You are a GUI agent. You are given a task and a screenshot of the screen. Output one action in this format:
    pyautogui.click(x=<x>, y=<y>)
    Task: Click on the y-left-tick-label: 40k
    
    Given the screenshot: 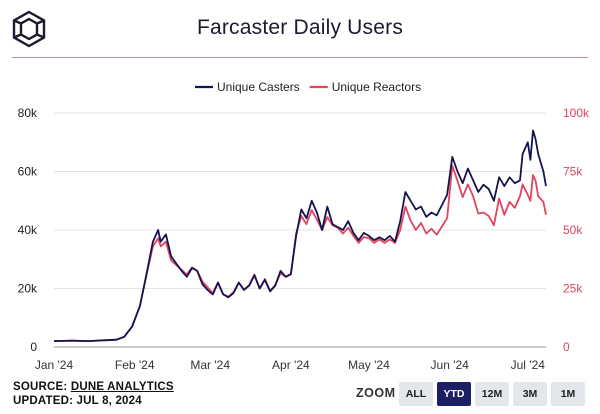 What is the action you would take?
    pyautogui.click(x=28, y=230)
    